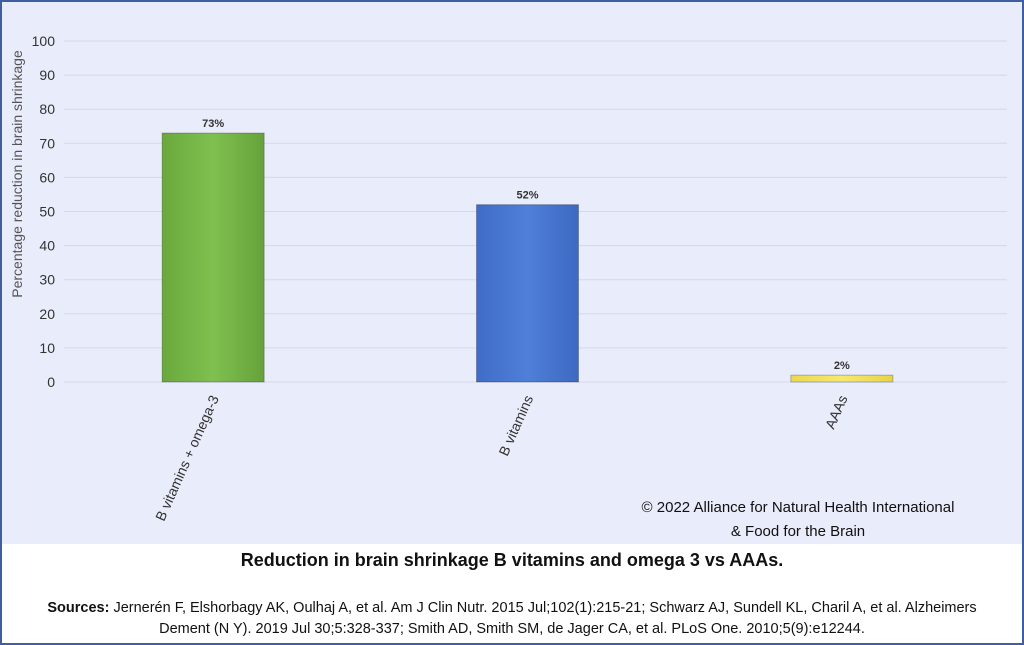 This screenshot has width=1024, height=645. I want to click on y-tick-label: 20, so click(47, 314).